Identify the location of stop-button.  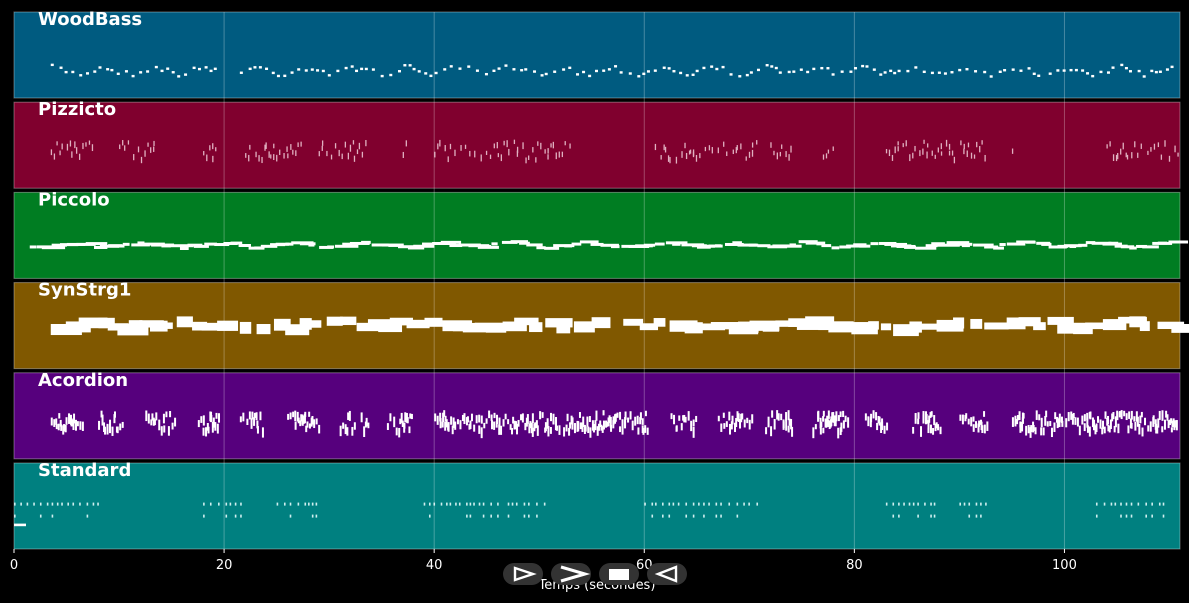
(619, 574).